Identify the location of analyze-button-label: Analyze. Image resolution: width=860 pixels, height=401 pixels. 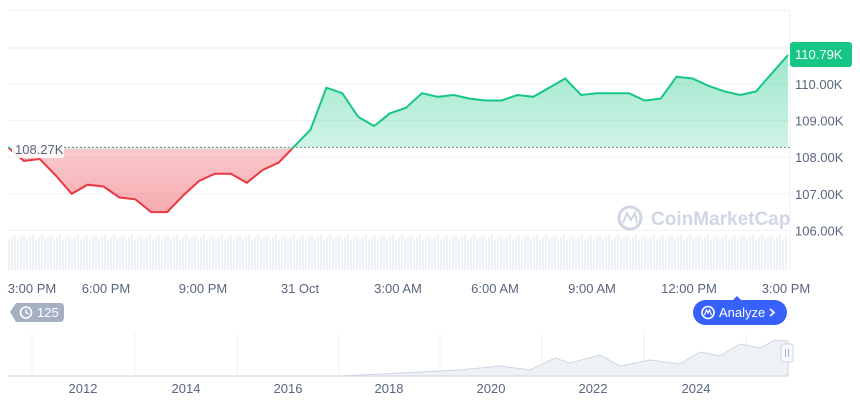
(742, 312).